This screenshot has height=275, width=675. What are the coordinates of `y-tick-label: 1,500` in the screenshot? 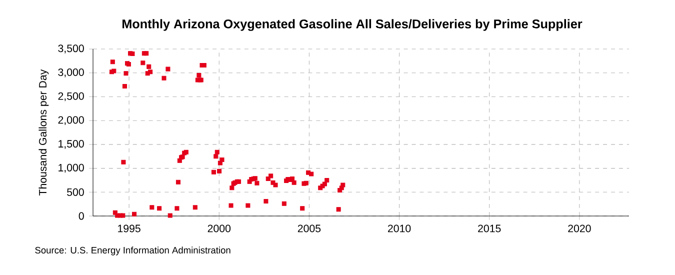 It's located at (71, 144).